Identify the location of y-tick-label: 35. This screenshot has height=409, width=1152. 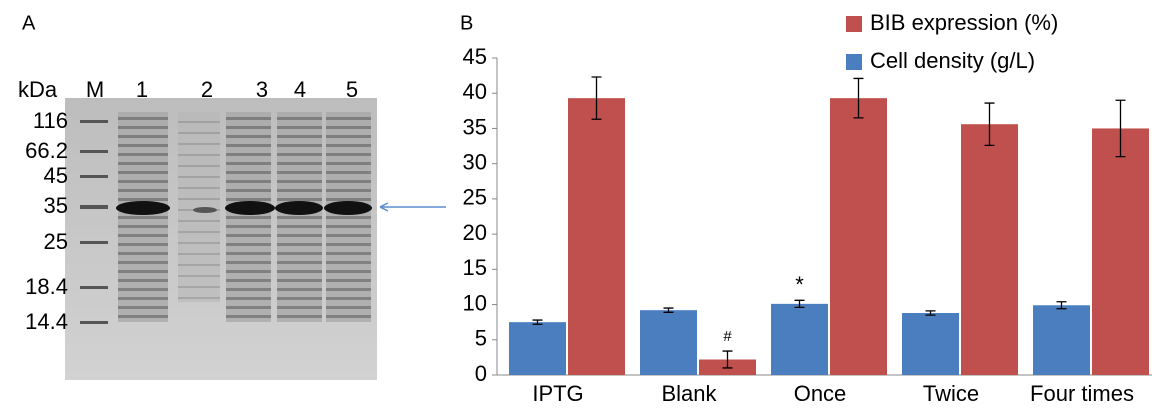
(475, 126).